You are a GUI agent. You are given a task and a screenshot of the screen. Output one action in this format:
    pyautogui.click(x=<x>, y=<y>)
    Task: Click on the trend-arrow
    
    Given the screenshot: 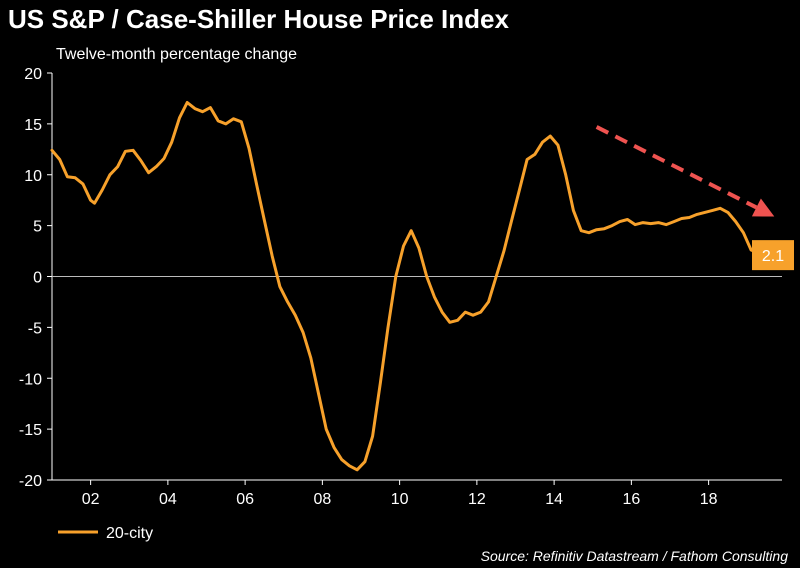 What is the action you would take?
    pyautogui.click(x=685, y=171)
    